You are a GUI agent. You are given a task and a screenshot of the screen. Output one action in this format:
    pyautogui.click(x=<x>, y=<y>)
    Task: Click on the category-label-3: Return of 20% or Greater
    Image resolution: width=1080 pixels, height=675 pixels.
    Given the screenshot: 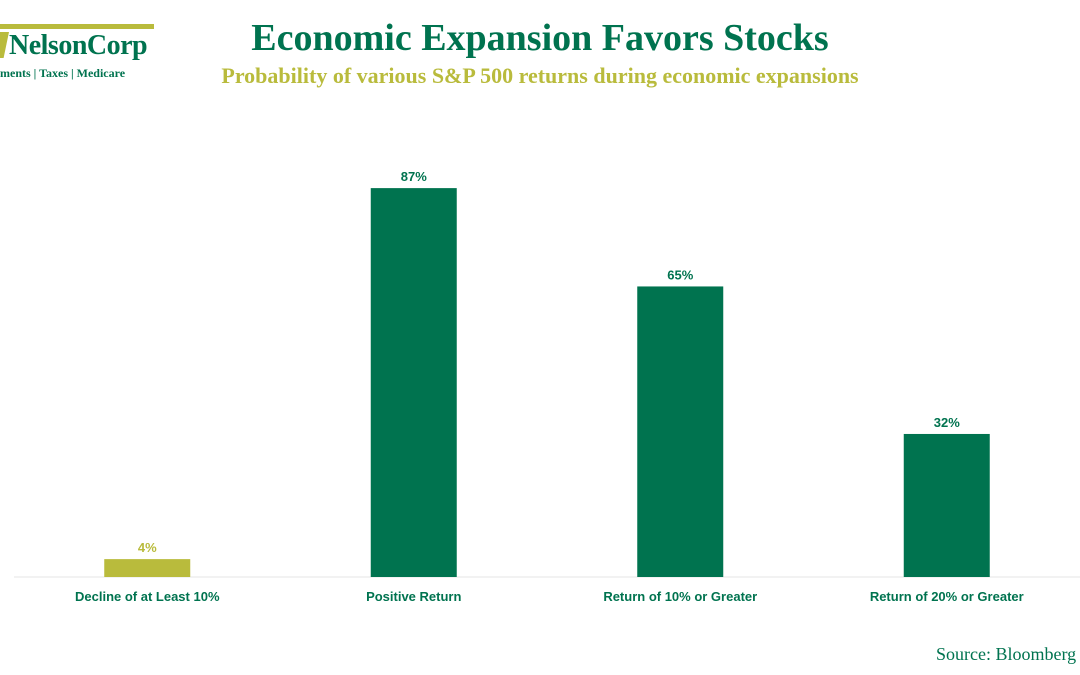 What is the action you would take?
    pyautogui.click(x=947, y=596)
    